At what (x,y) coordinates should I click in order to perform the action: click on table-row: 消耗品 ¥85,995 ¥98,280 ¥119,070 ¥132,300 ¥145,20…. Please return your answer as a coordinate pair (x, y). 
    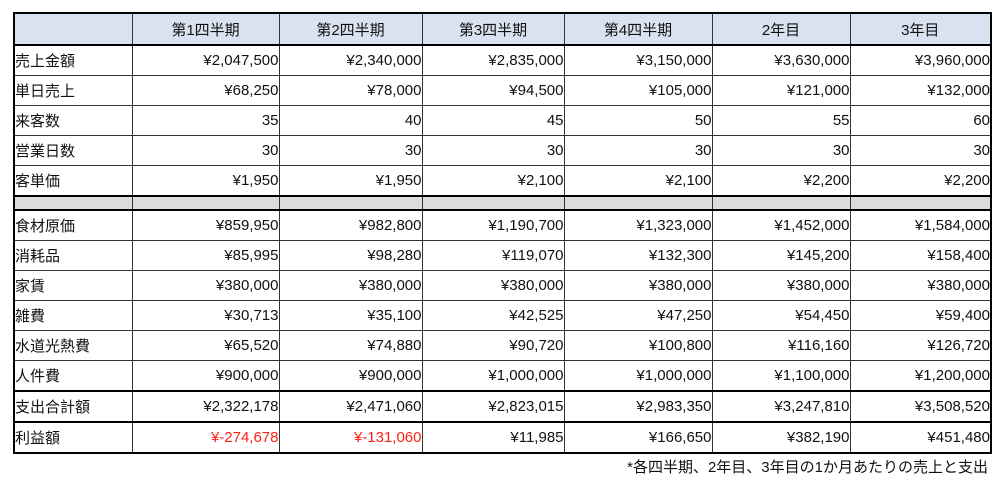
    Looking at the image, I should click on (502, 255).